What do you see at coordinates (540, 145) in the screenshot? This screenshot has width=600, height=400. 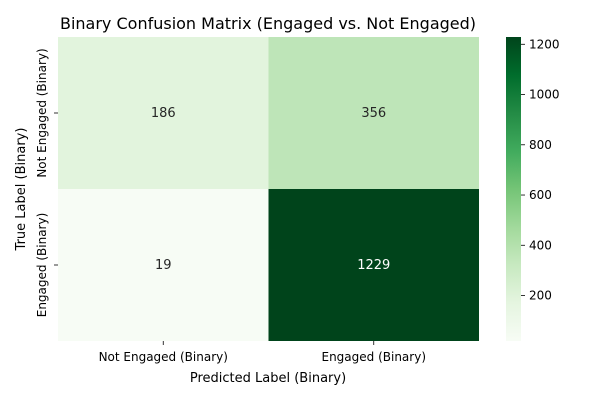 I see `colorbar-tick-label: 800` at bounding box center [540, 145].